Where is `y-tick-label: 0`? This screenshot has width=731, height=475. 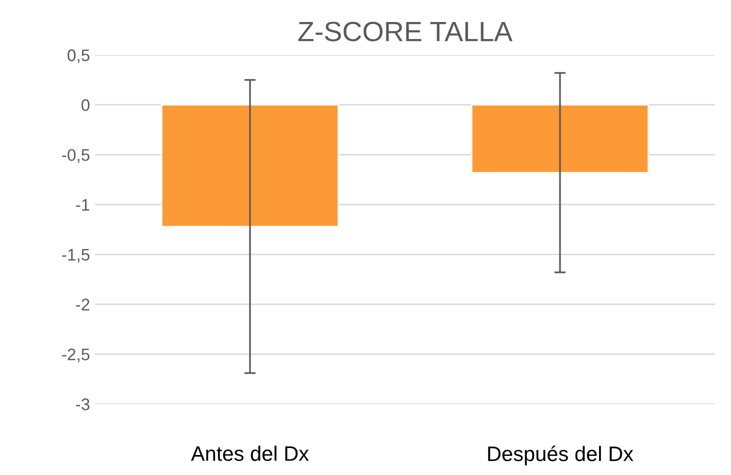 y-tick-label: 0 is located at coordinates (86, 105).